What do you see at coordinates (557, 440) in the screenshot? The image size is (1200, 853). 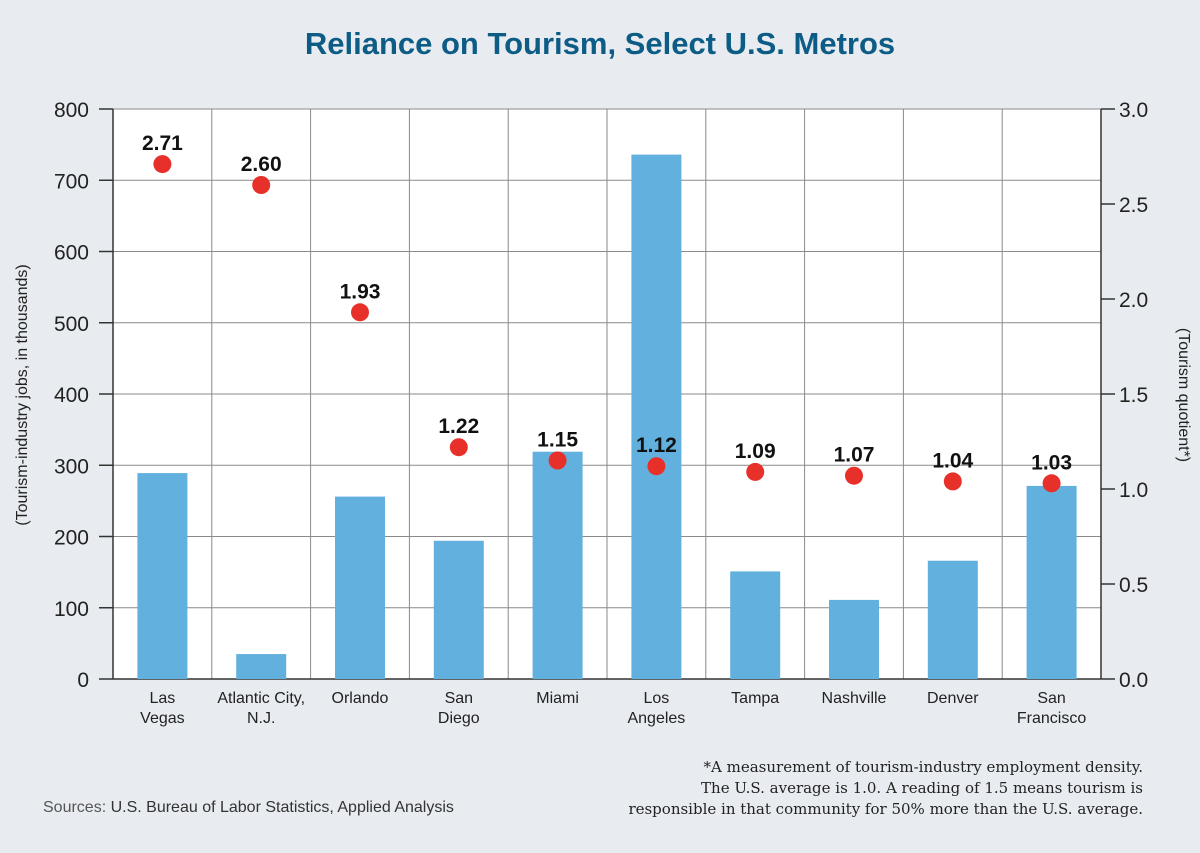 I see `quotient-label: 1.15` at bounding box center [557, 440].